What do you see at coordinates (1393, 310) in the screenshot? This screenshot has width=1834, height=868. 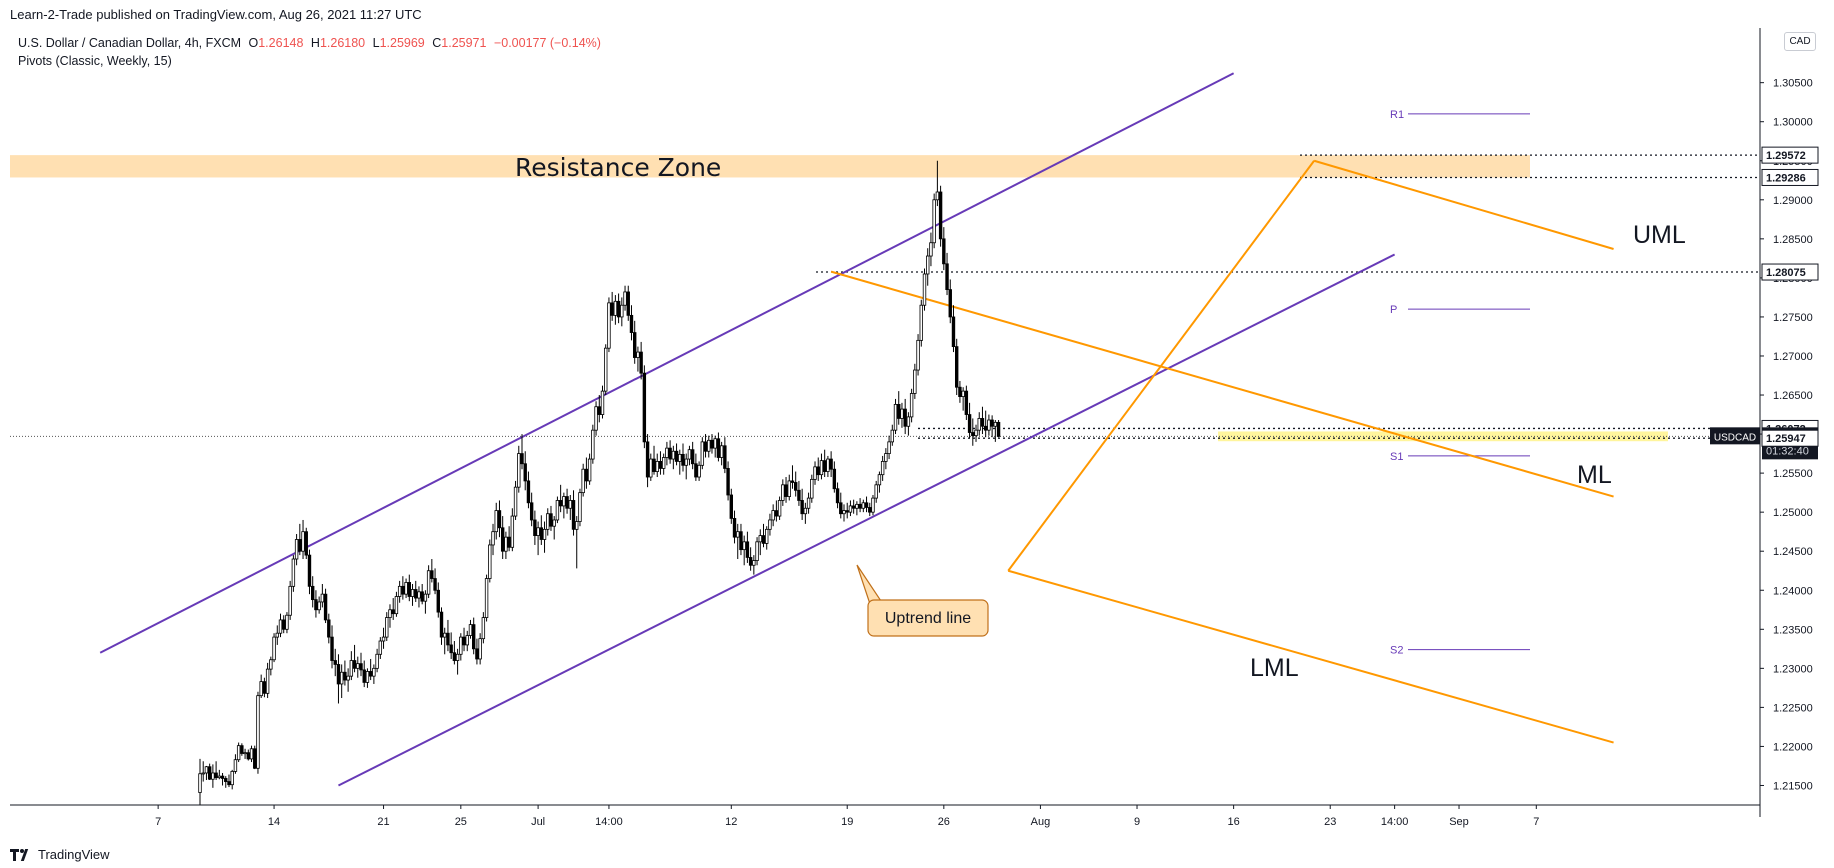 I see `pivot-label-p: P` at bounding box center [1393, 310].